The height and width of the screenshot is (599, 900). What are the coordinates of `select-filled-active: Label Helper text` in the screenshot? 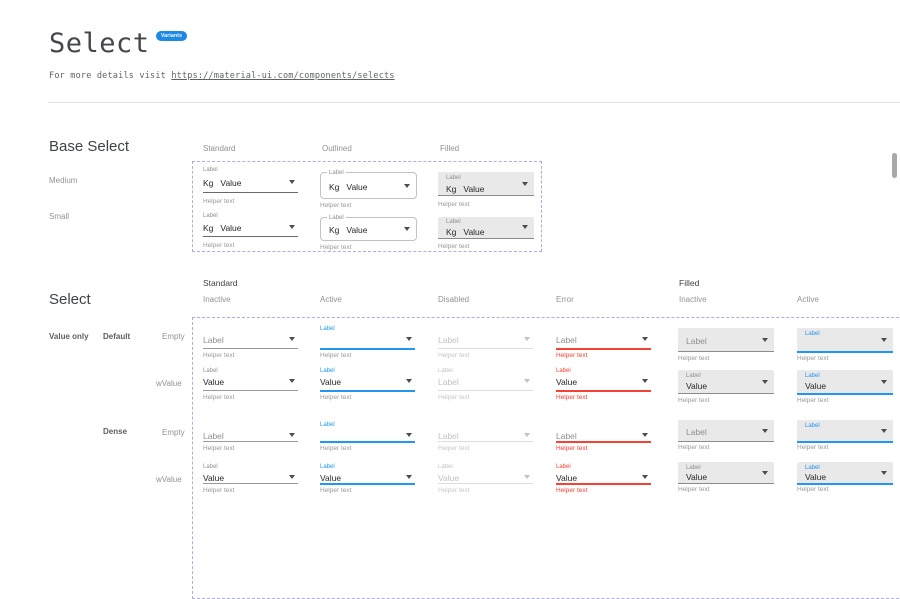 It's located at (845, 345).